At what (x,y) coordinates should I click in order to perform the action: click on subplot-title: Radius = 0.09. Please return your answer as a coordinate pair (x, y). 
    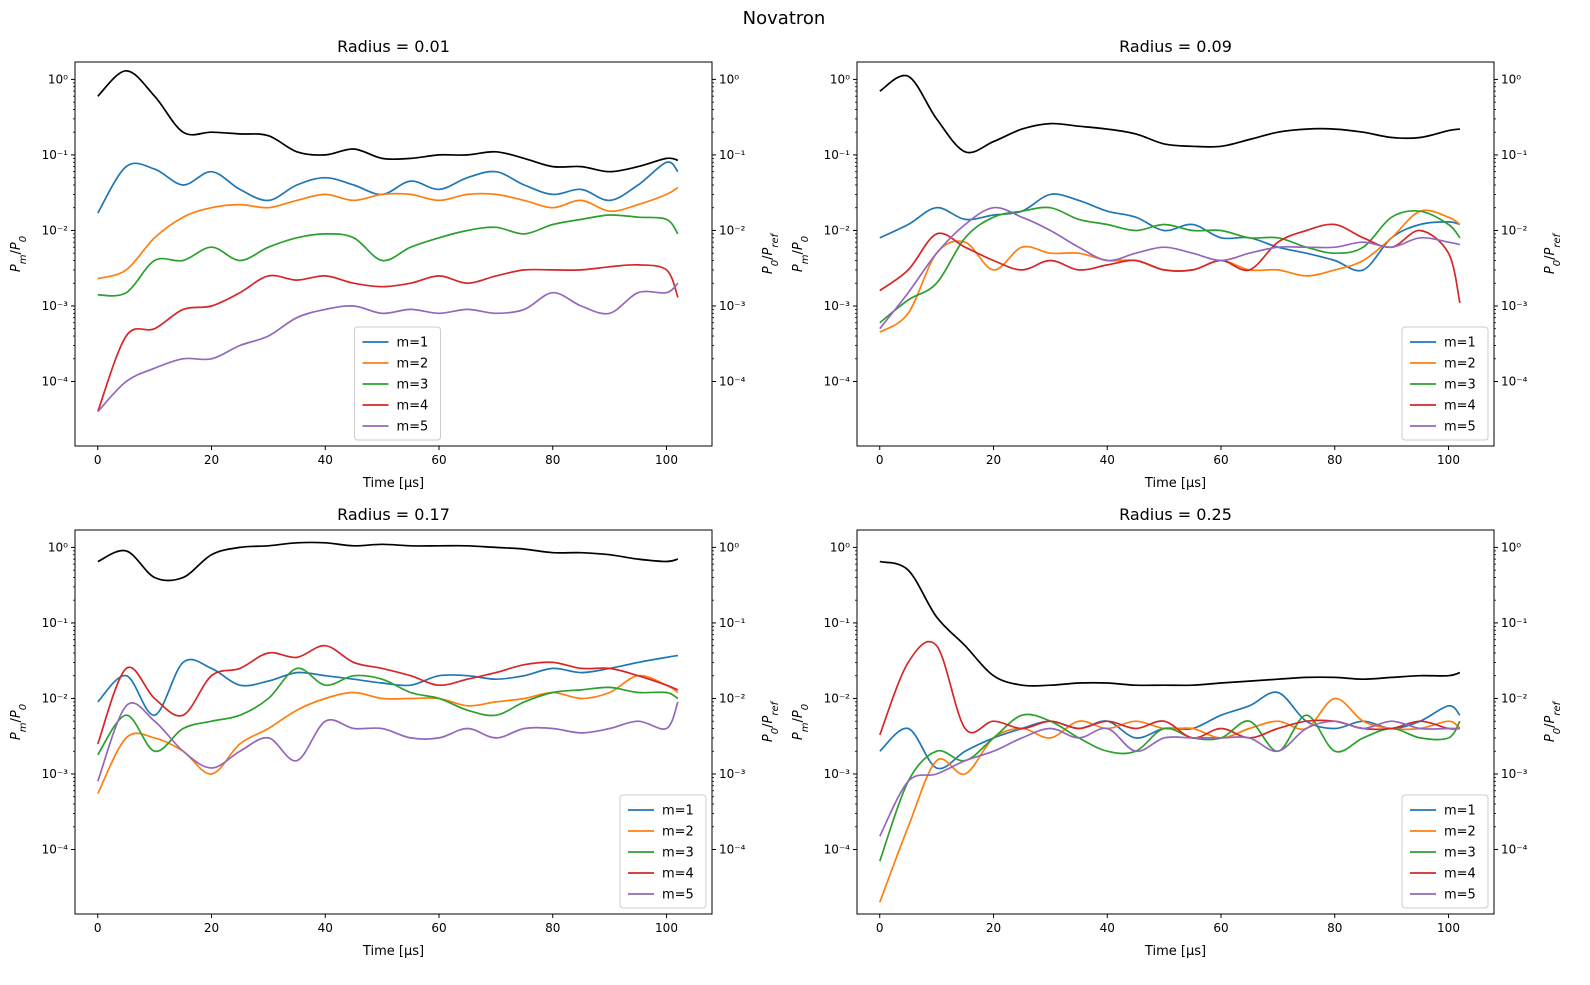
    Looking at the image, I should click on (1175, 46).